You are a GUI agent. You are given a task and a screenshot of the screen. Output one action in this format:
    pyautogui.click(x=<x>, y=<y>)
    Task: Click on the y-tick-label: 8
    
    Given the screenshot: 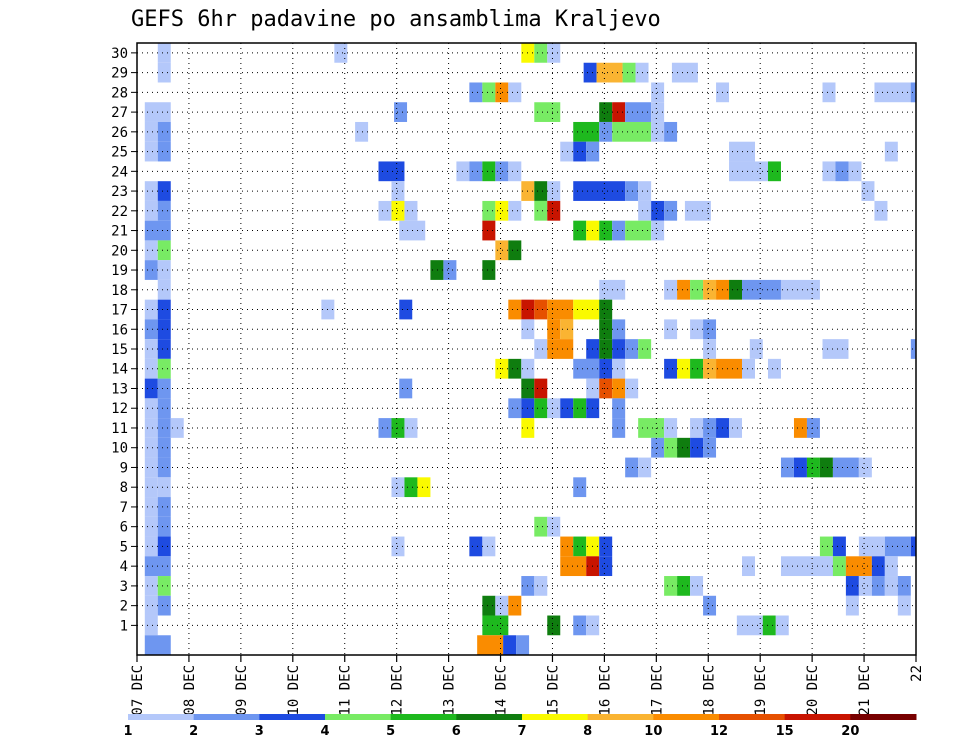 What is the action you would take?
    pyautogui.click(x=124, y=488)
    